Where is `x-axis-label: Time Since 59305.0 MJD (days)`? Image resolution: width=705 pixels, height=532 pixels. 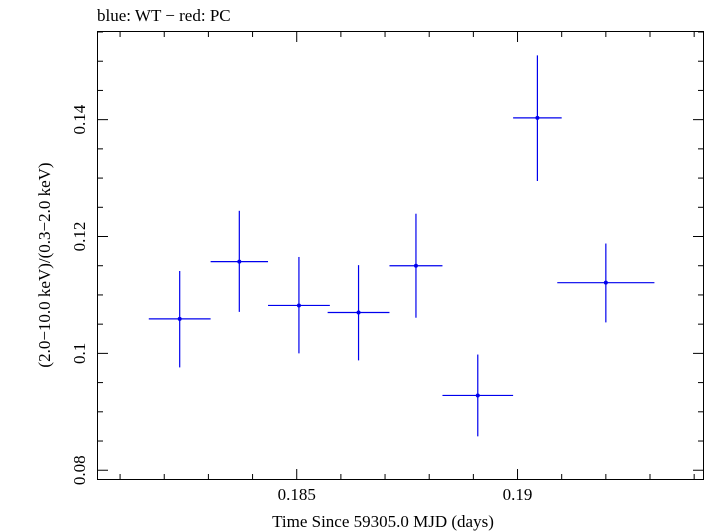 x-axis-label: Time Since 59305.0 MJD (days) is located at coordinates (383, 521).